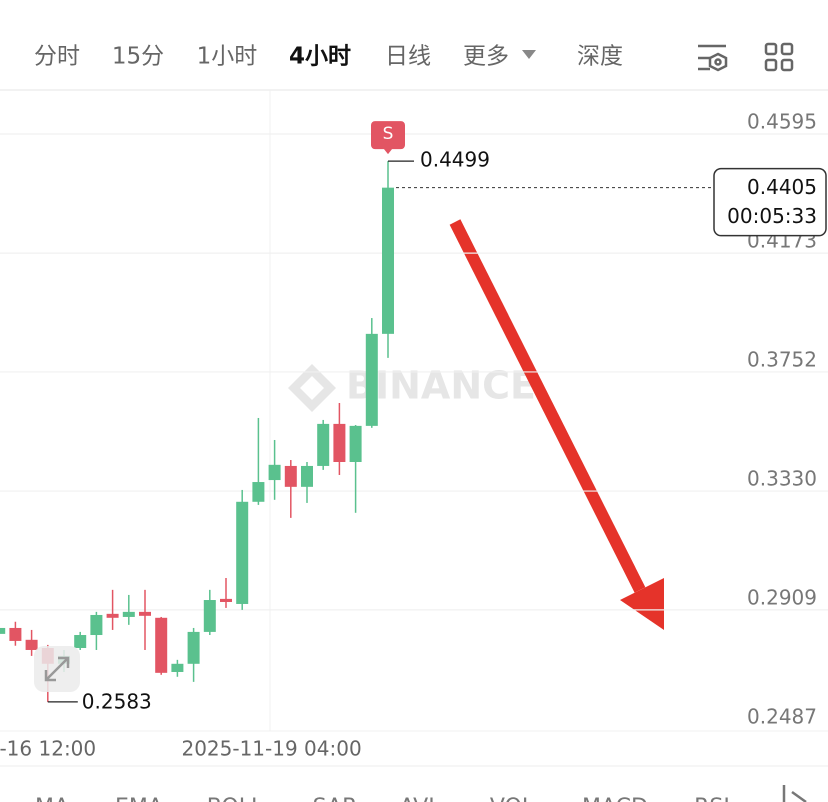 The height and width of the screenshot is (802, 828). What do you see at coordinates (312, 388) in the screenshot?
I see `watermark-logo` at bounding box center [312, 388].